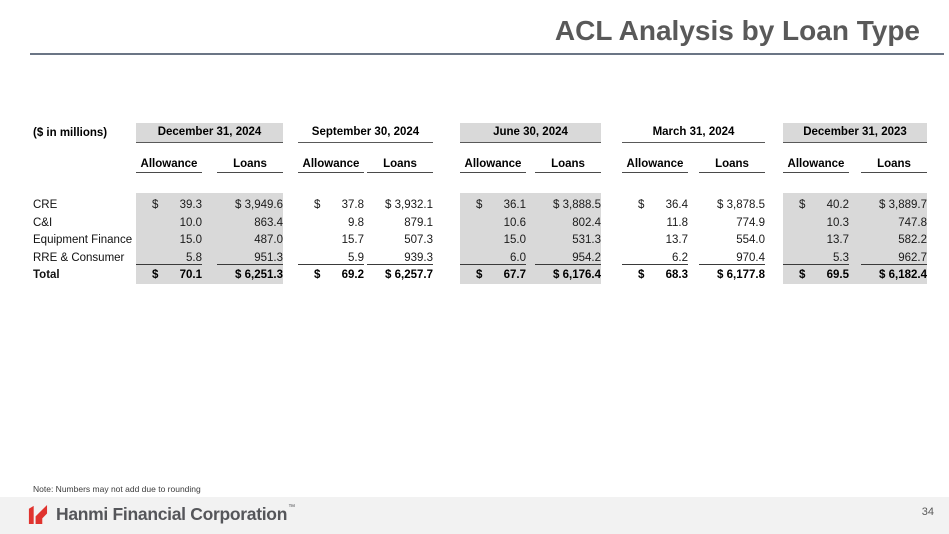 The height and width of the screenshot is (534, 949). Describe the element at coordinates (487, 54) in the screenshot. I see `title-rule` at that location.